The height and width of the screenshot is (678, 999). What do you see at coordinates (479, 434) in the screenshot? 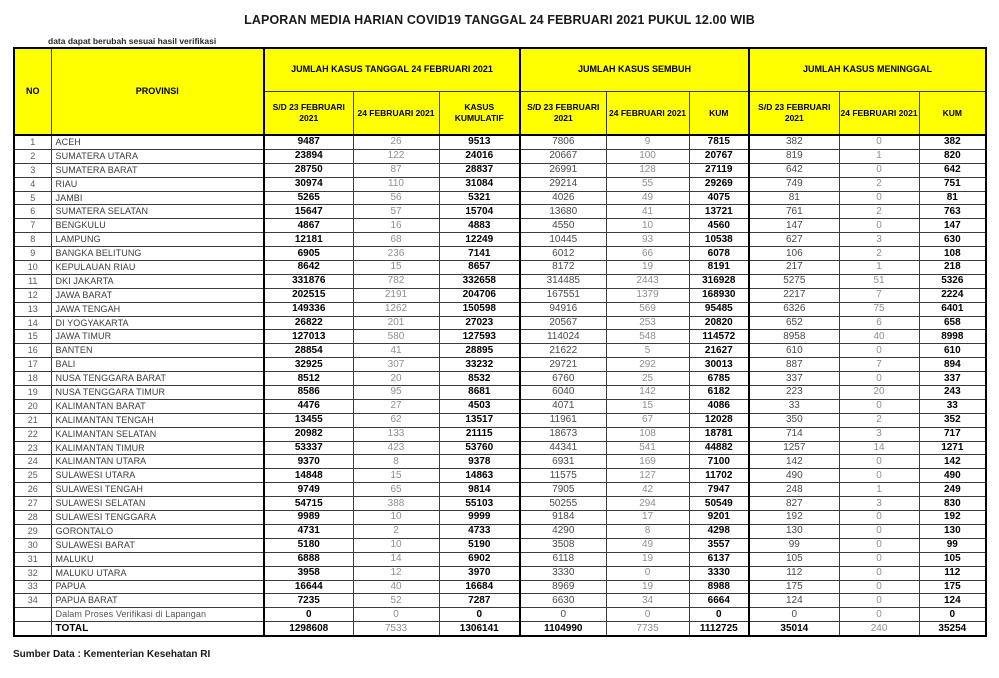
I see `value-cell: 21115` at bounding box center [479, 434].